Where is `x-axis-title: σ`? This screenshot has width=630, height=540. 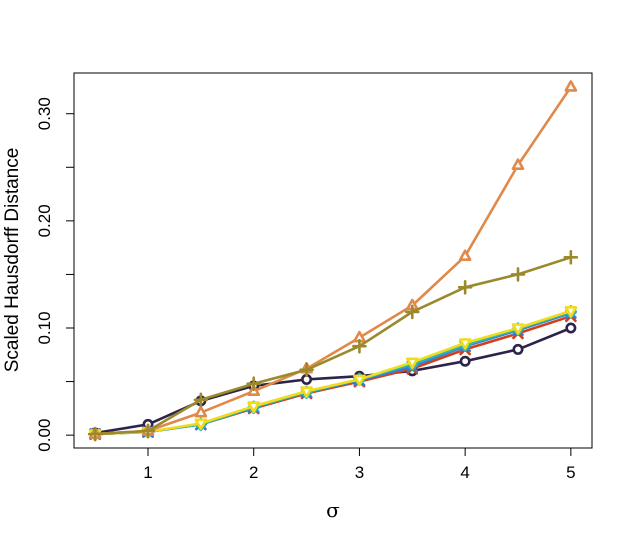 x-axis-title: σ is located at coordinates (333, 510).